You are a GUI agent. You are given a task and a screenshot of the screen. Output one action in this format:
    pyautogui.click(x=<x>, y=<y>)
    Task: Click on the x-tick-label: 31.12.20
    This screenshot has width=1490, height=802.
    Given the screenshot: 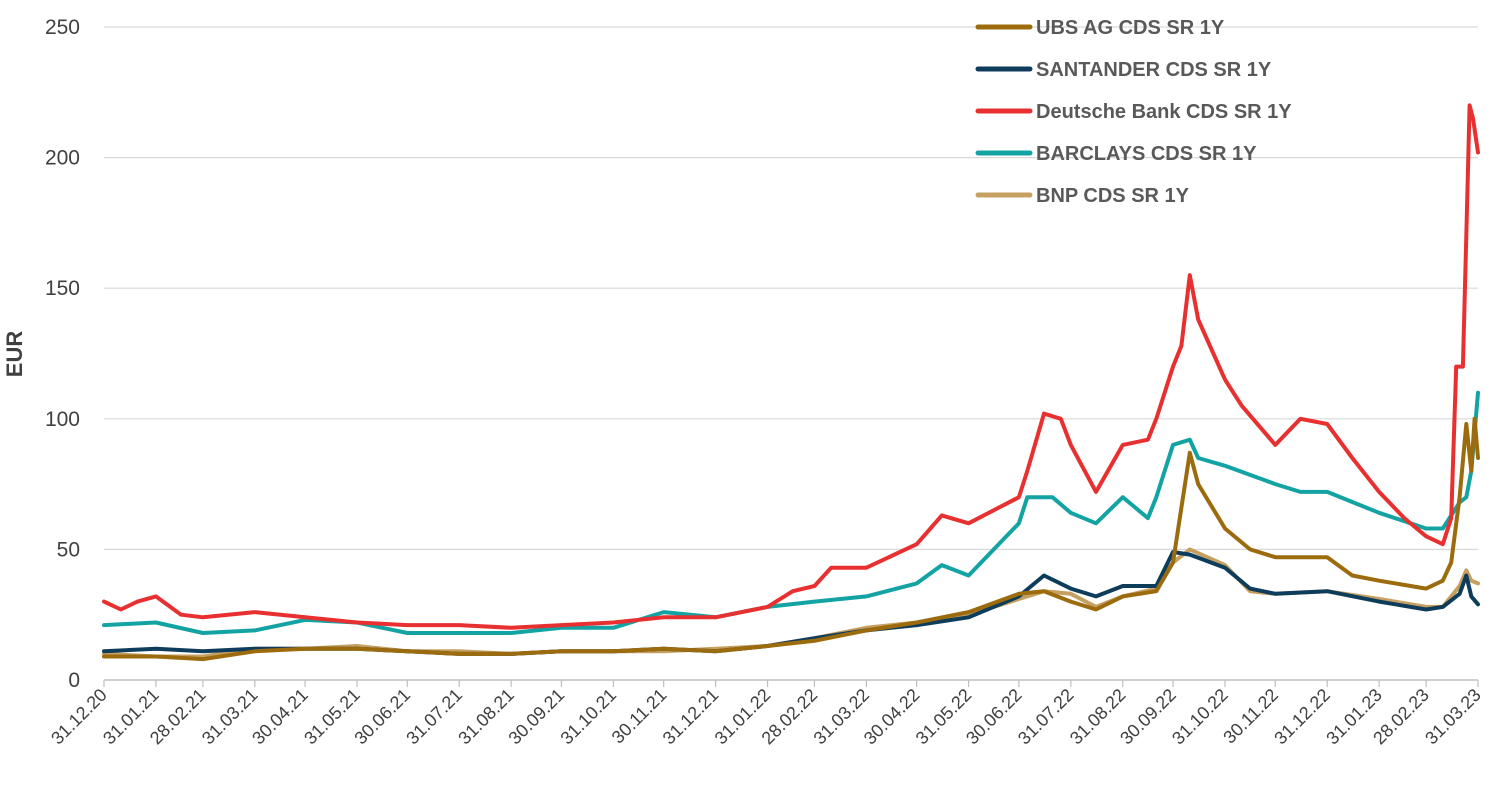 What is the action you would take?
    pyautogui.click(x=79, y=717)
    